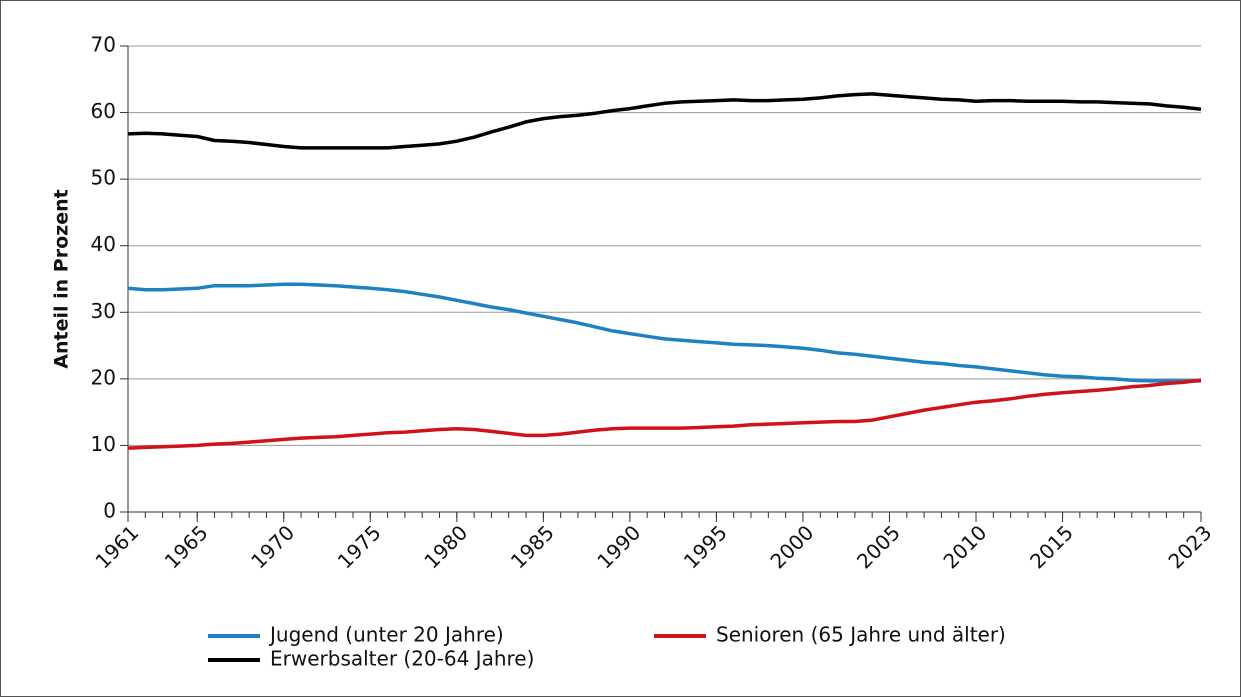 The image size is (1241, 697). I want to click on y-tick-label: 50, so click(103, 178).